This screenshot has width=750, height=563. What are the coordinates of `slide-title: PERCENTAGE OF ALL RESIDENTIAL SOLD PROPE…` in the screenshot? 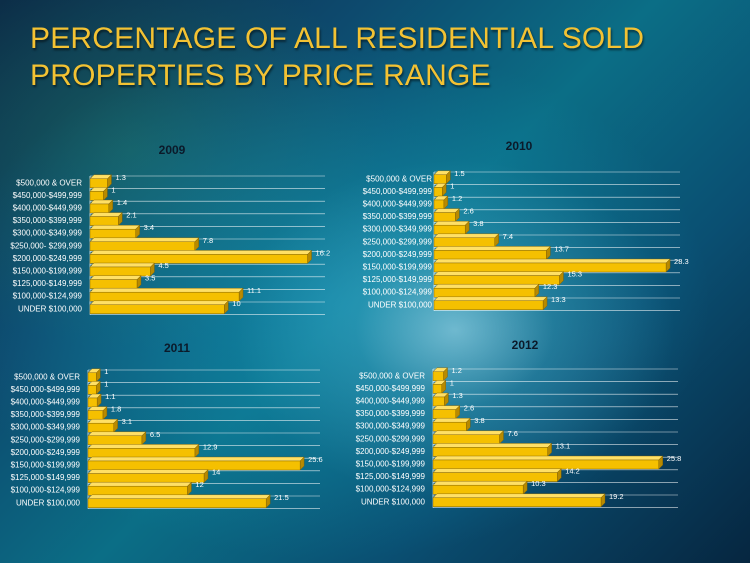 It's located at (380, 57).